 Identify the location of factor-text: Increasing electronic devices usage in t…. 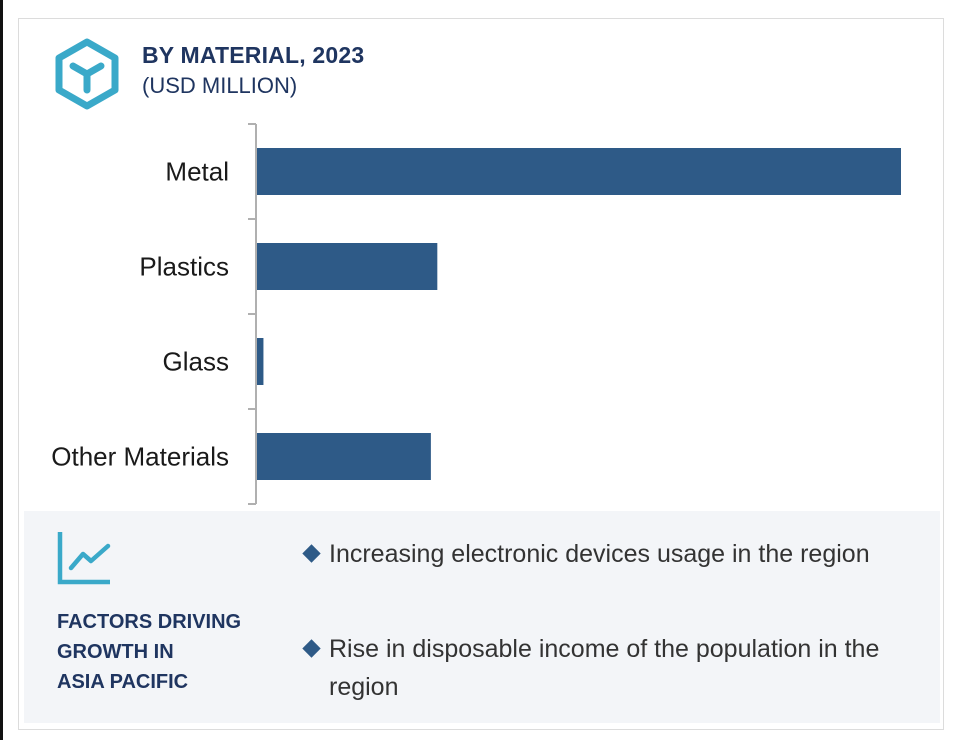
(599, 554).